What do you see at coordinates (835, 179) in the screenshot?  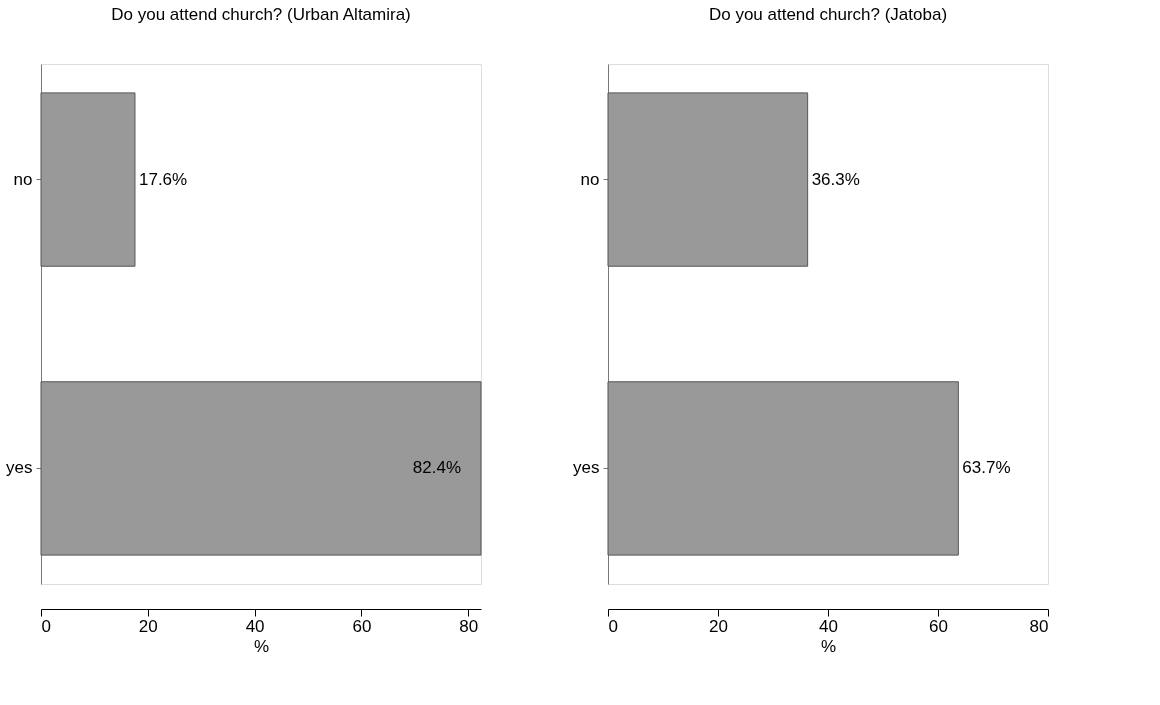 I see `data-label: 36.3%` at bounding box center [835, 179].